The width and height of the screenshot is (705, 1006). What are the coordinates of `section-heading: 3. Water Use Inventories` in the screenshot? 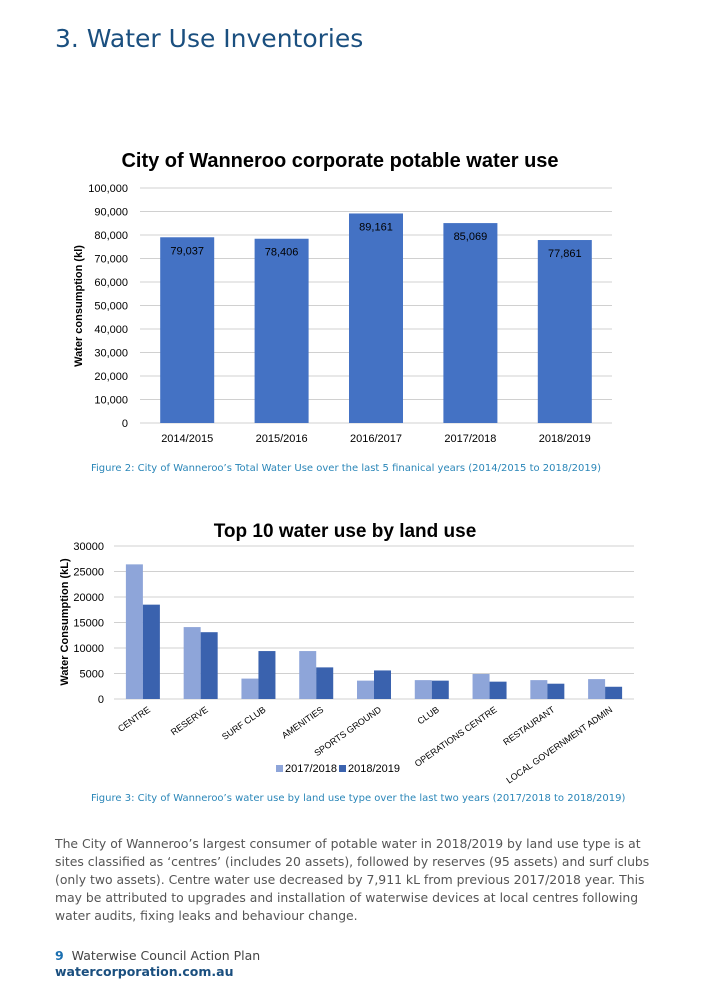 It's located at (209, 38).